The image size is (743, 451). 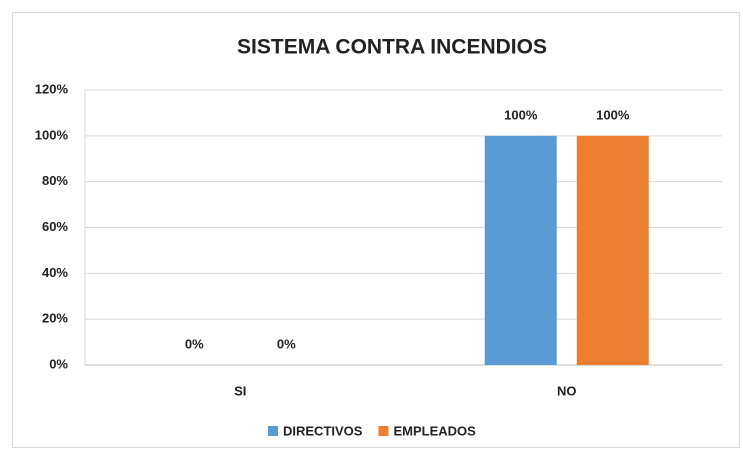 What do you see at coordinates (434, 430) in the screenshot?
I see `legend-label: EMPLEADOS` at bounding box center [434, 430].